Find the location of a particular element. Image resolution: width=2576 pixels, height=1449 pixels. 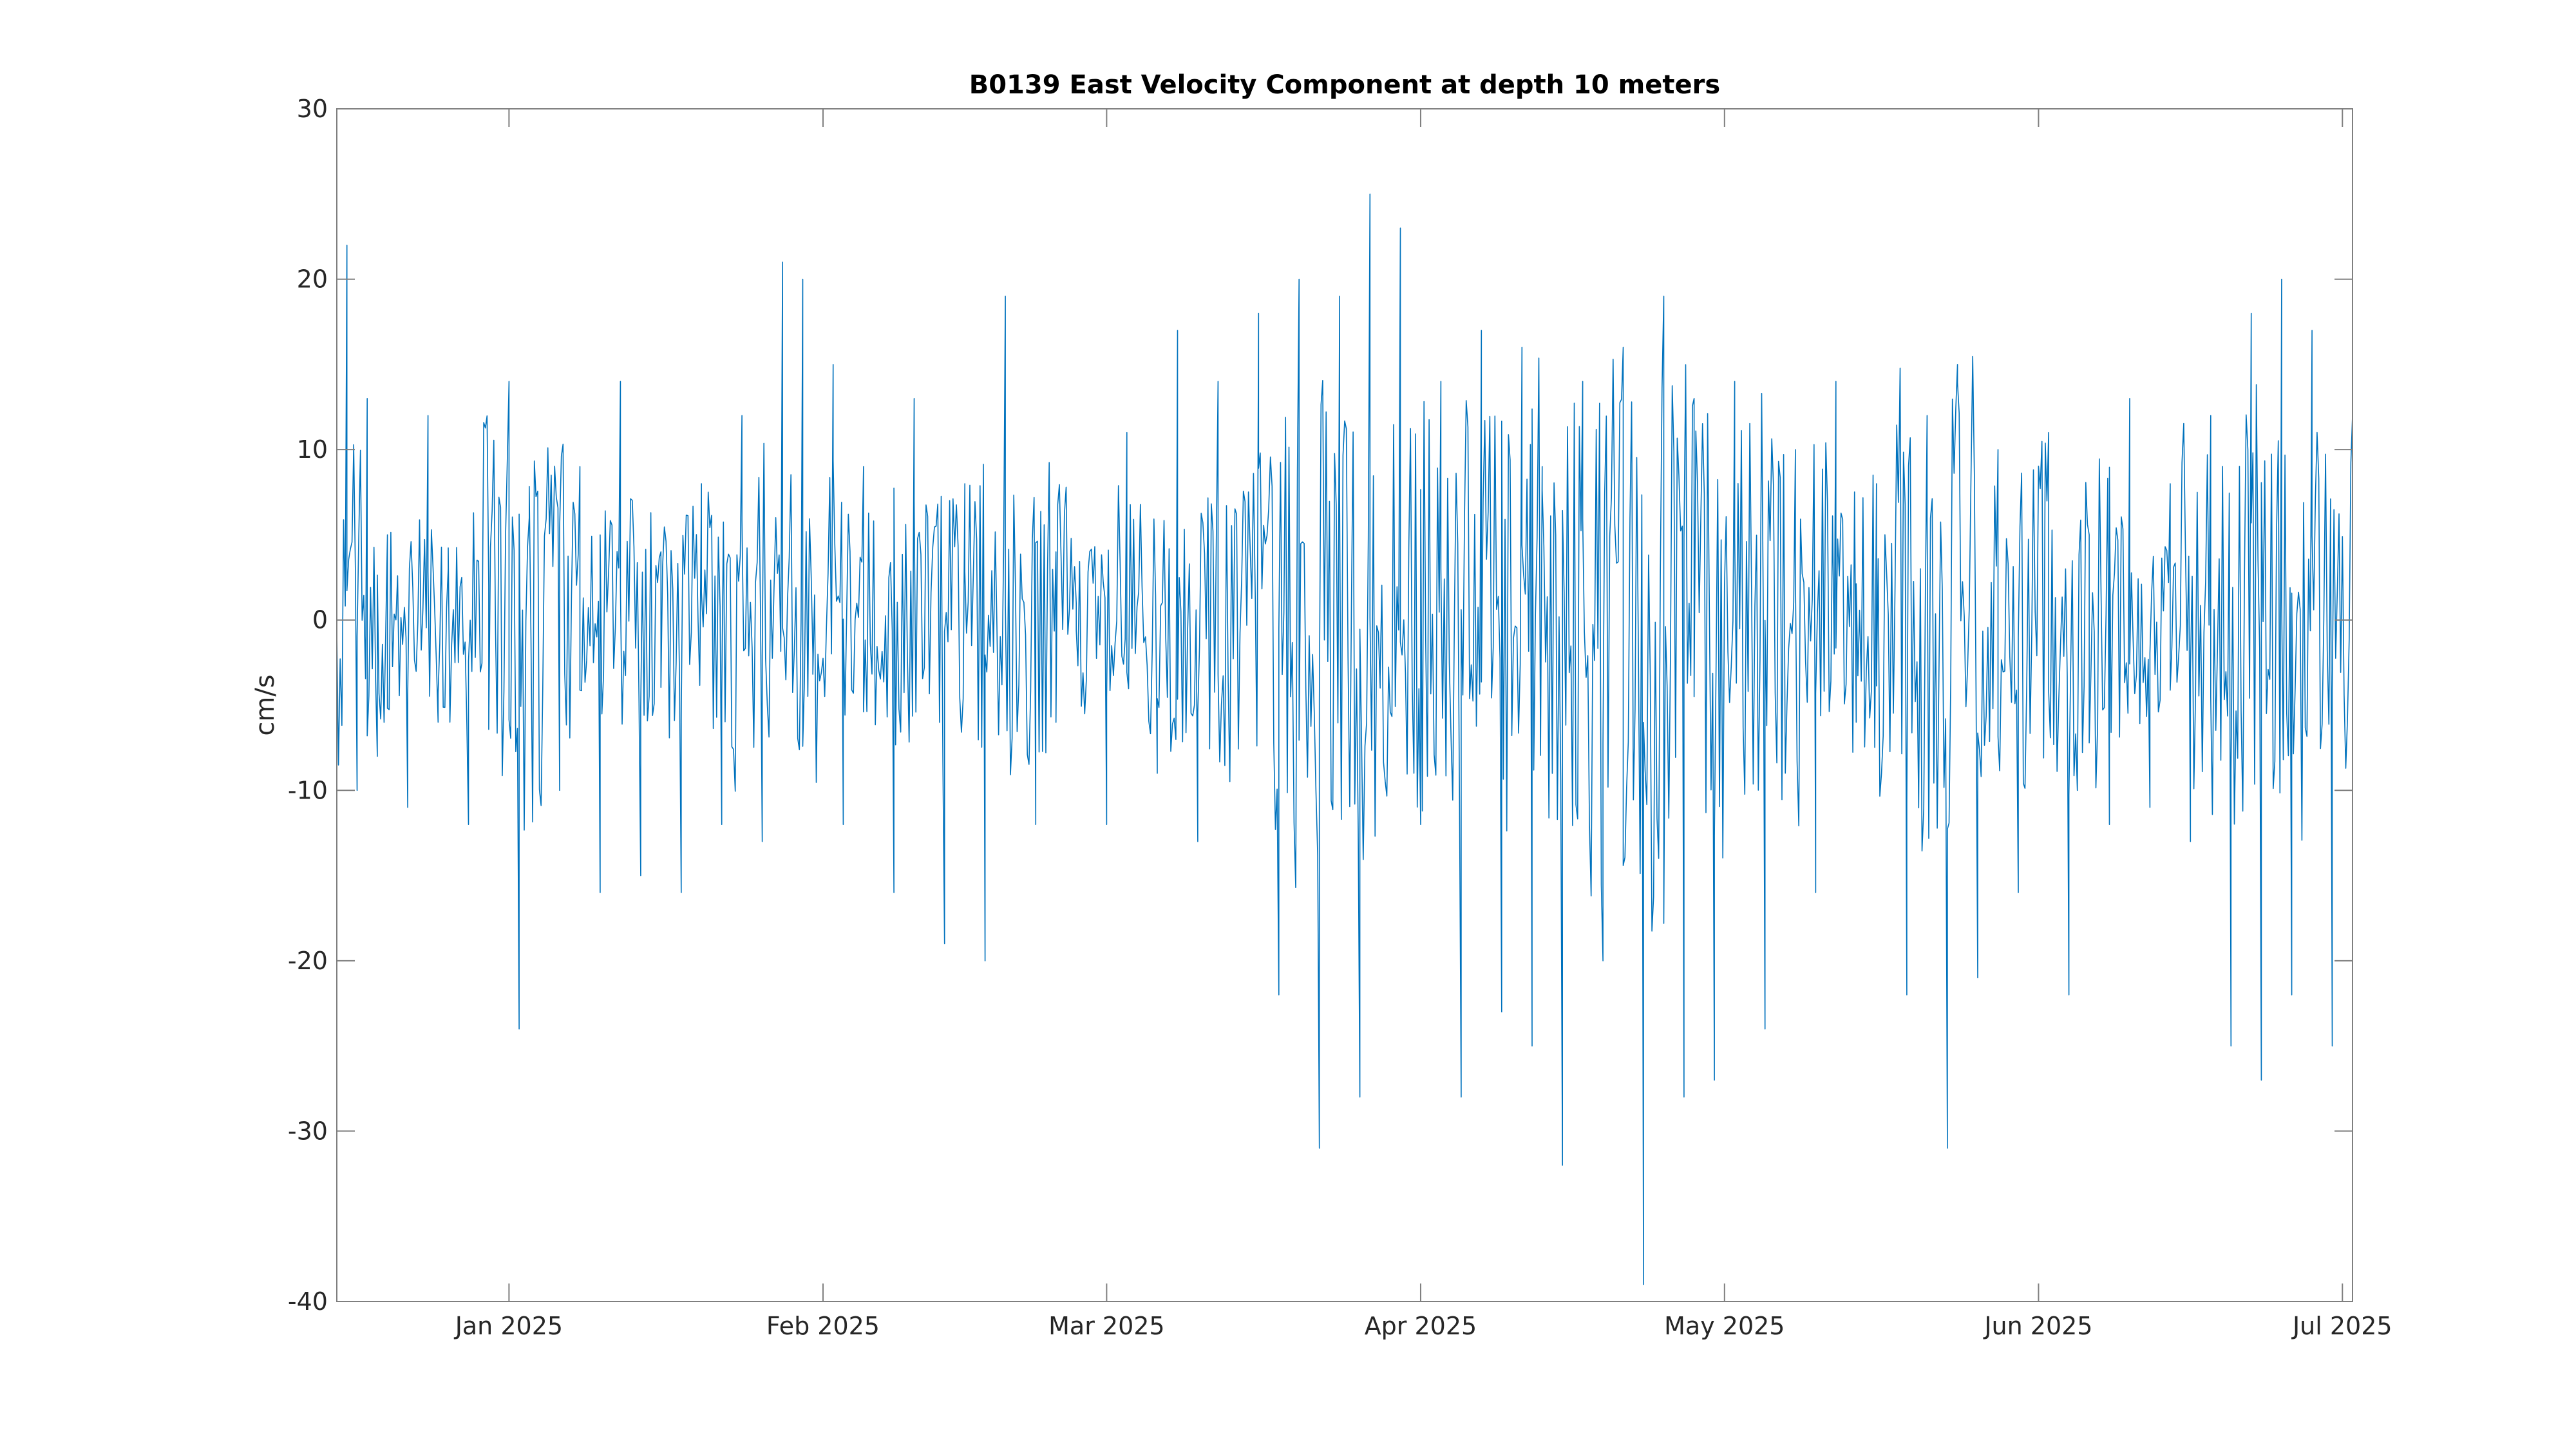

x-tick-label: Jan 2025 is located at coordinates (509, 1326).